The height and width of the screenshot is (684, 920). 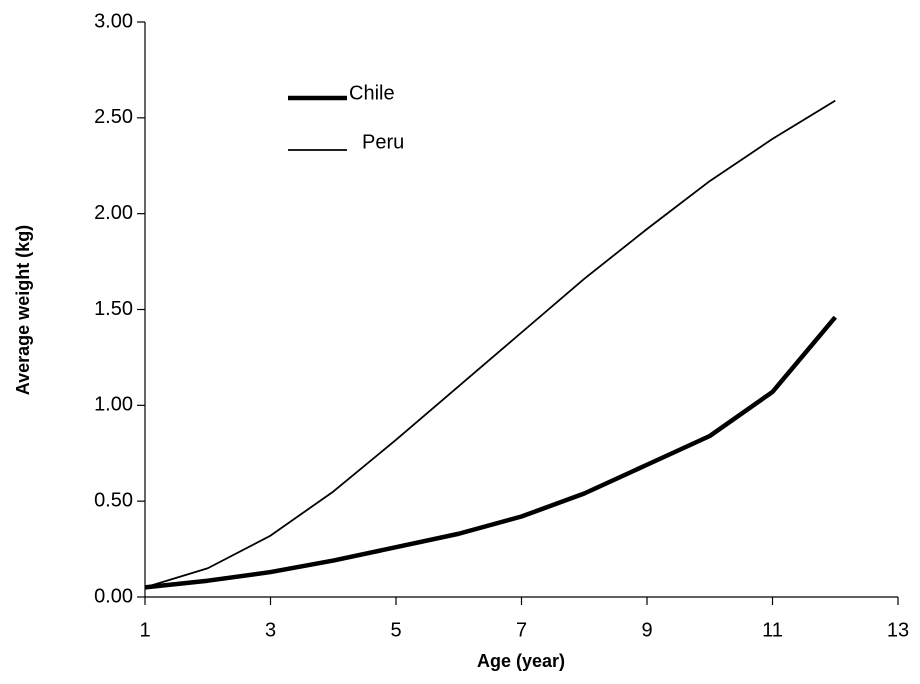 I want to click on x-tick-label: 9, so click(x=646, y=630).